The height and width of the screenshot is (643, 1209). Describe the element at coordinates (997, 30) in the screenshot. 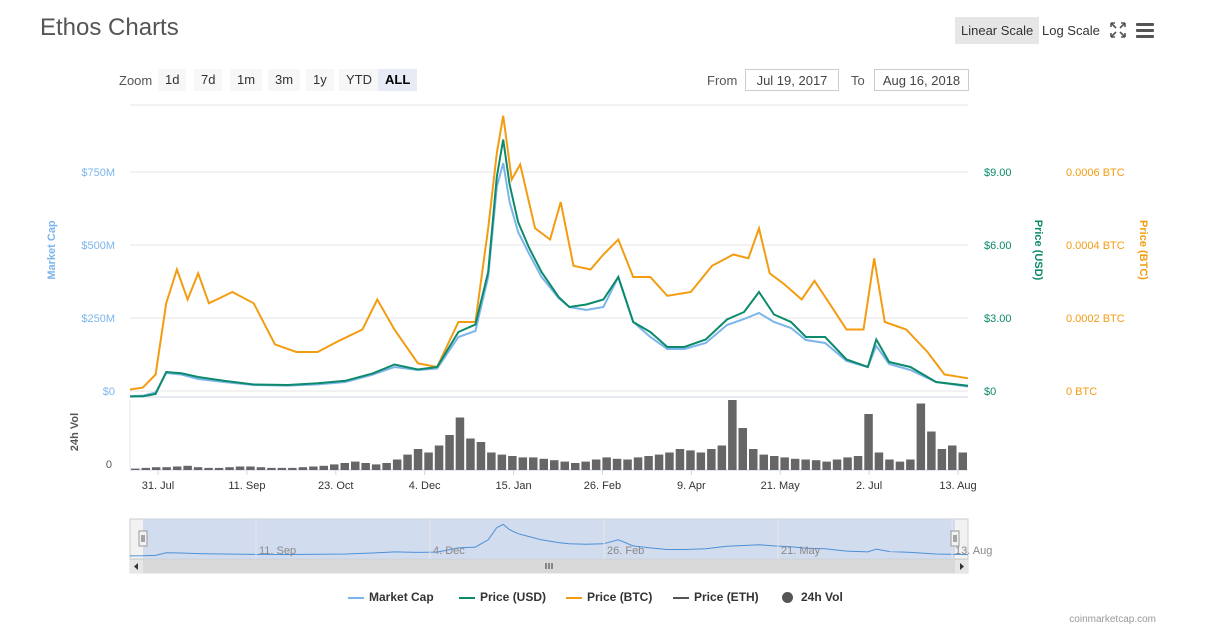

I see `linear-scale-button: Linear Scale` at that location.